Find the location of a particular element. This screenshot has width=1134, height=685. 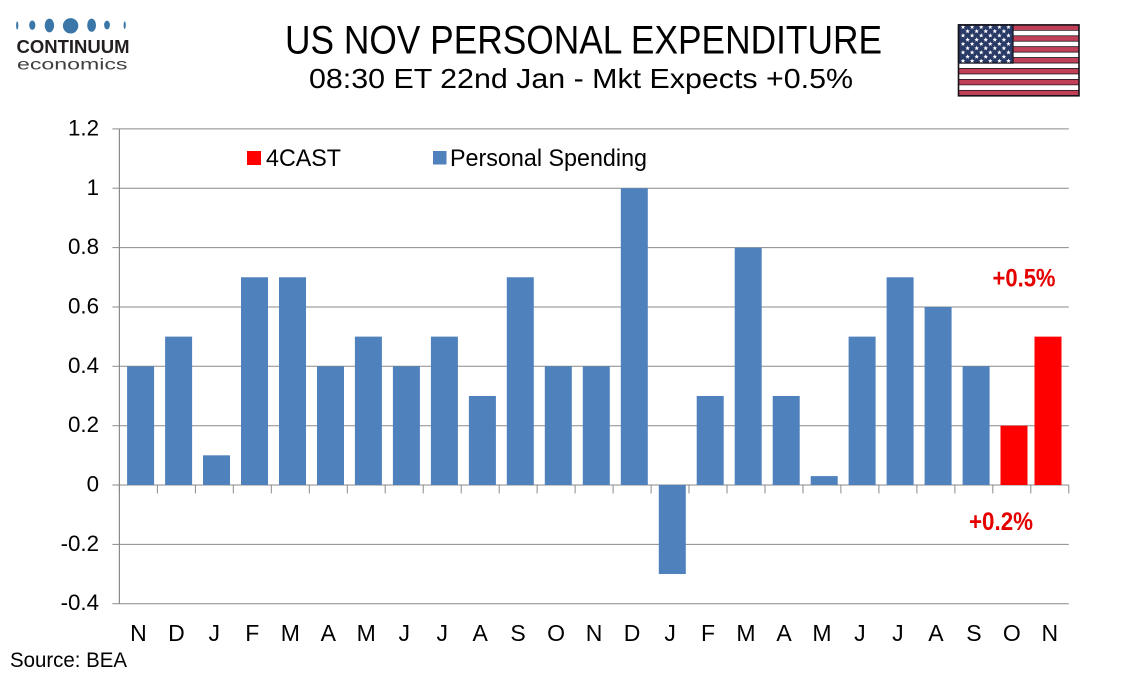

svg-text:08:30 ET 22nd Jan - Mkt Expect: 08:30 ET 22nd Jan - Mkt Expects +0.5% is located at coordinates (581, 78).